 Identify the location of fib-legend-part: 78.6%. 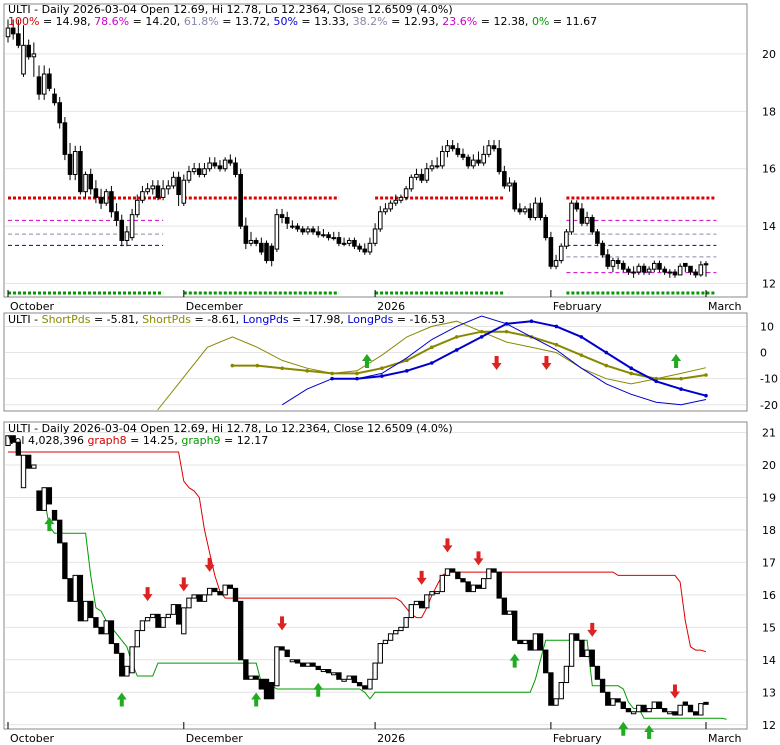
(111, 21).